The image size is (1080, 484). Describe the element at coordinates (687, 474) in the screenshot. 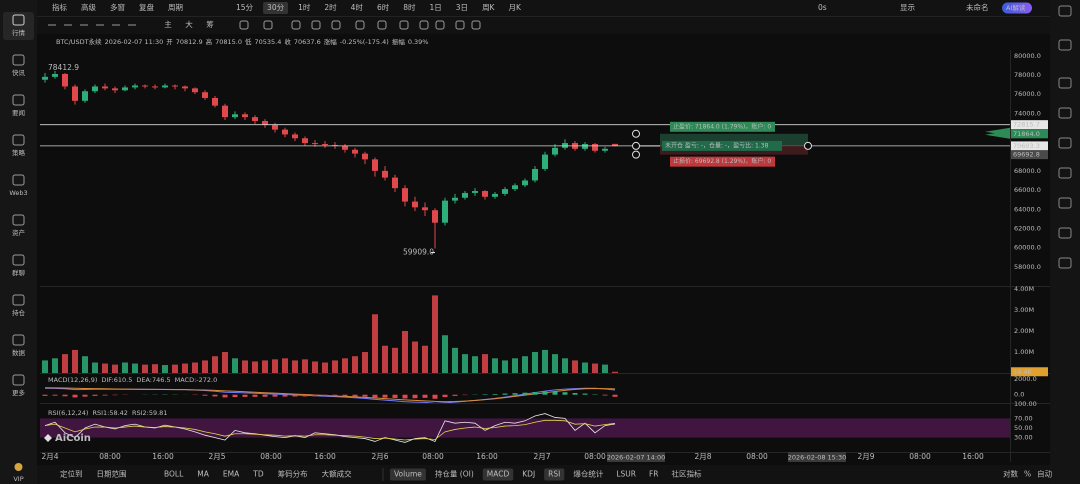

I see `sub-indicator: 社区指标` at that location.